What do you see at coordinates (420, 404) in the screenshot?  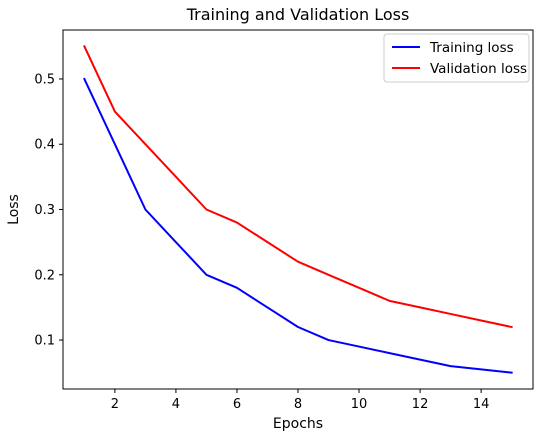 I see `x-tick-label: 12` at bounding box center [420, 404].